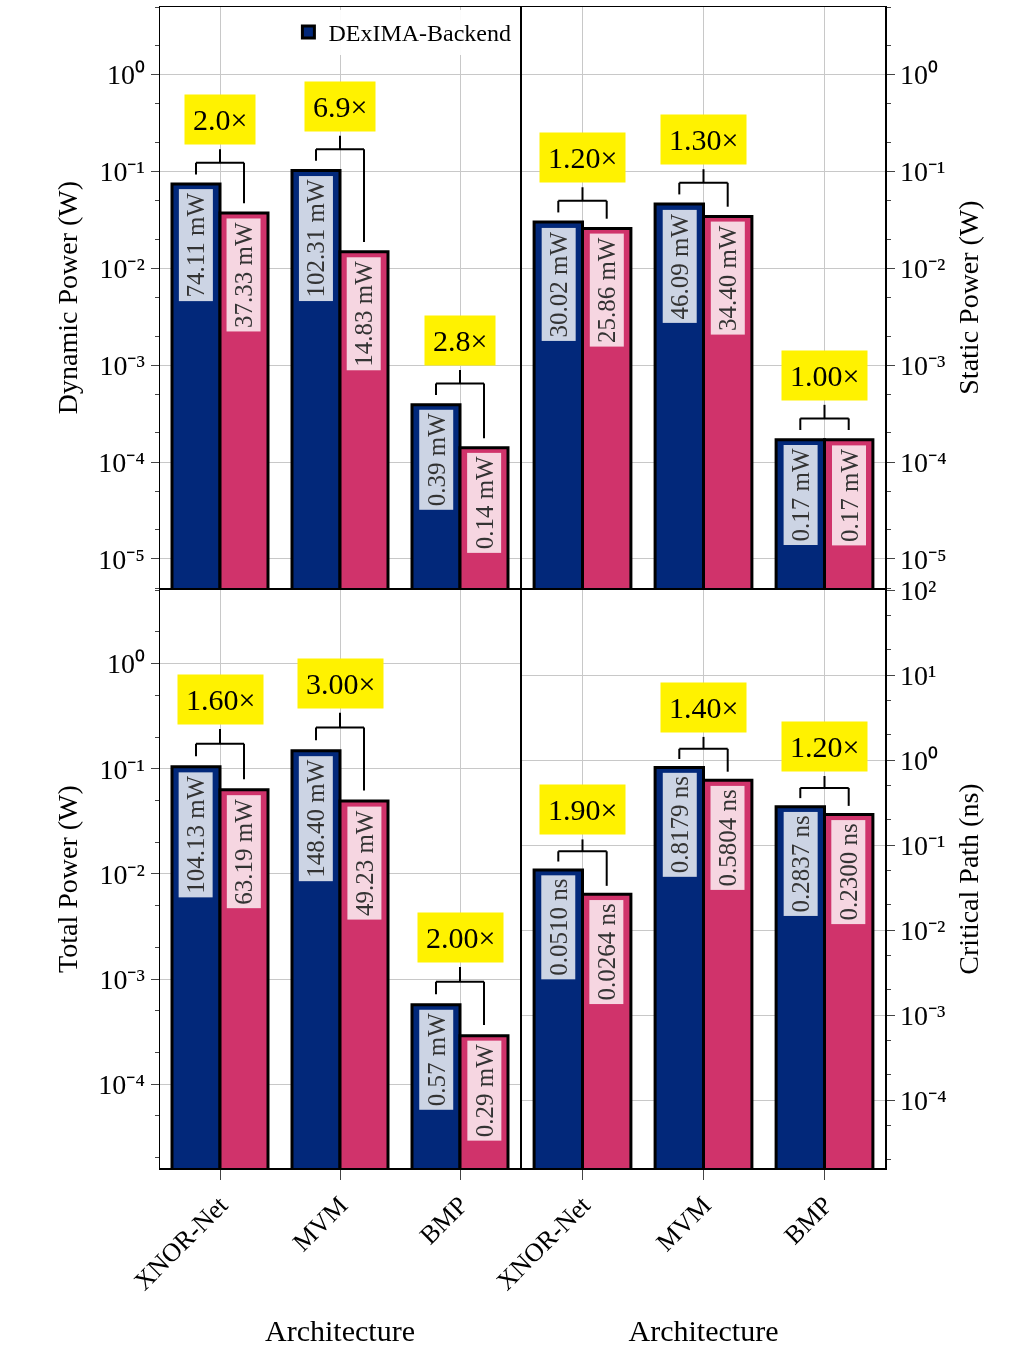 The width and height of the screenshot is (1035, 1351). What do you see at coordinates (340, 106) in the screenshot?
I see `annotation: 6.9×` at bounding box center [340, 106].